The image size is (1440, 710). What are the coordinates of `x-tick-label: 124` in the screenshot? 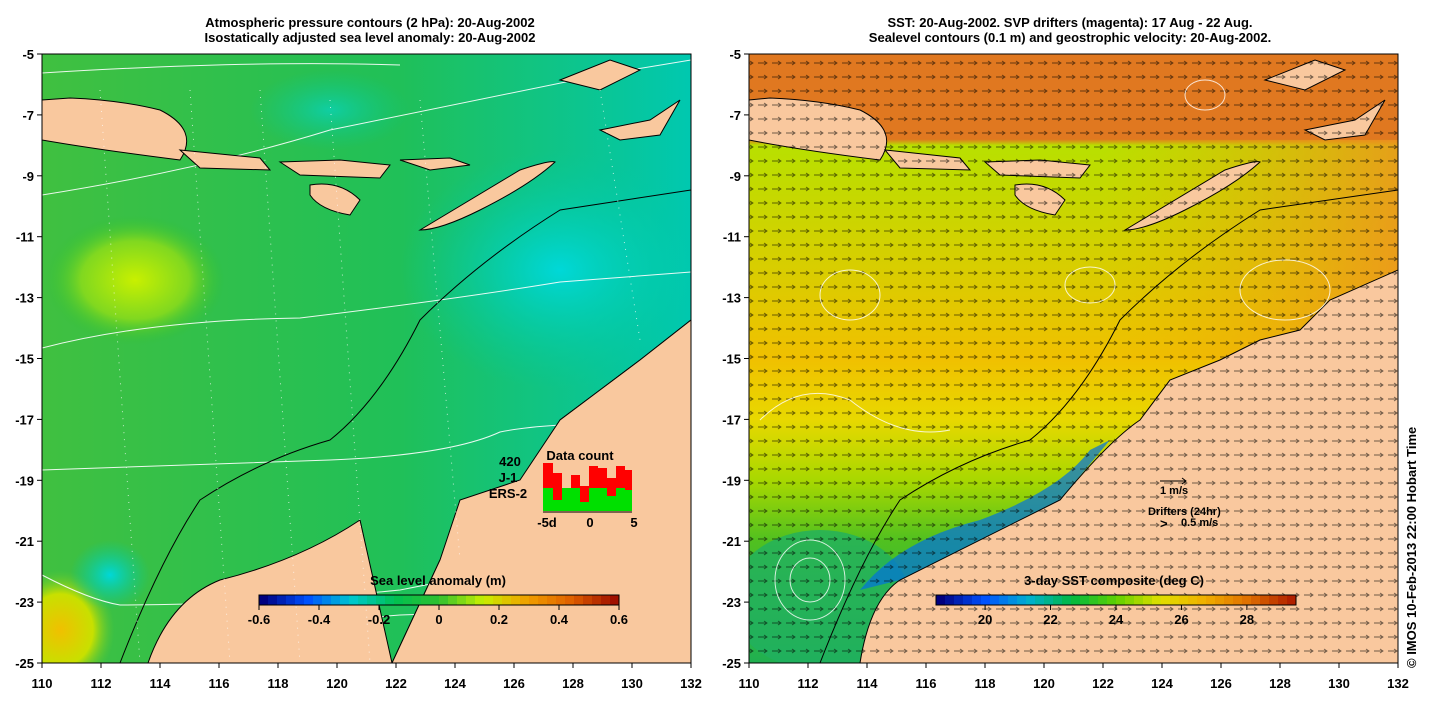 It's located at (1162, 683).